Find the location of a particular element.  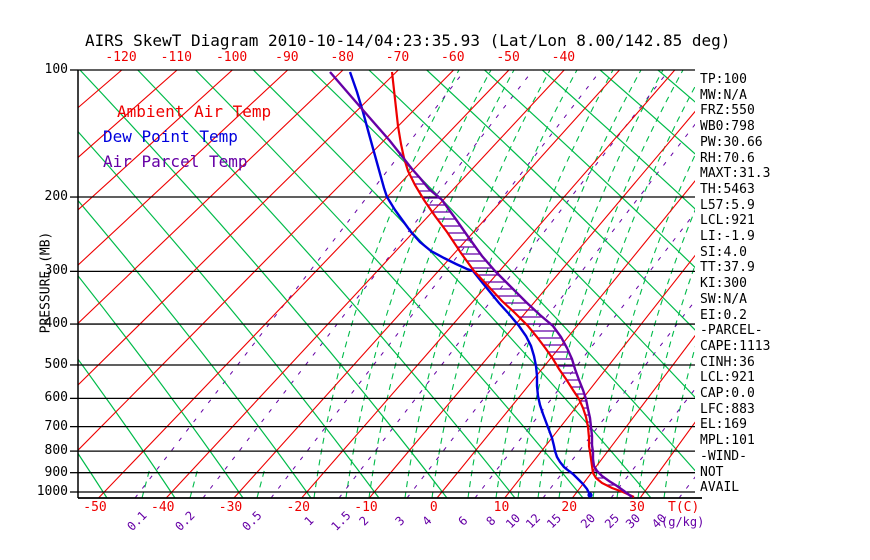

top-temp-tick: -80 is located at coordinates (342, 57).